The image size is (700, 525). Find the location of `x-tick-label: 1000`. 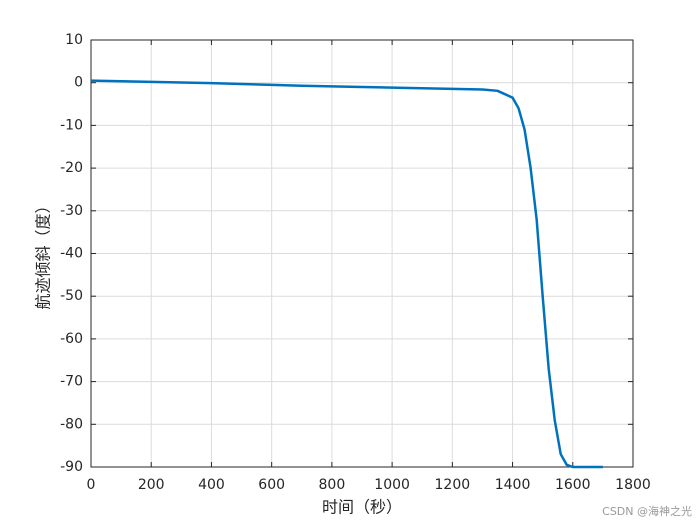

x-tick-label: 1000 is located at coordinates (392, 485).